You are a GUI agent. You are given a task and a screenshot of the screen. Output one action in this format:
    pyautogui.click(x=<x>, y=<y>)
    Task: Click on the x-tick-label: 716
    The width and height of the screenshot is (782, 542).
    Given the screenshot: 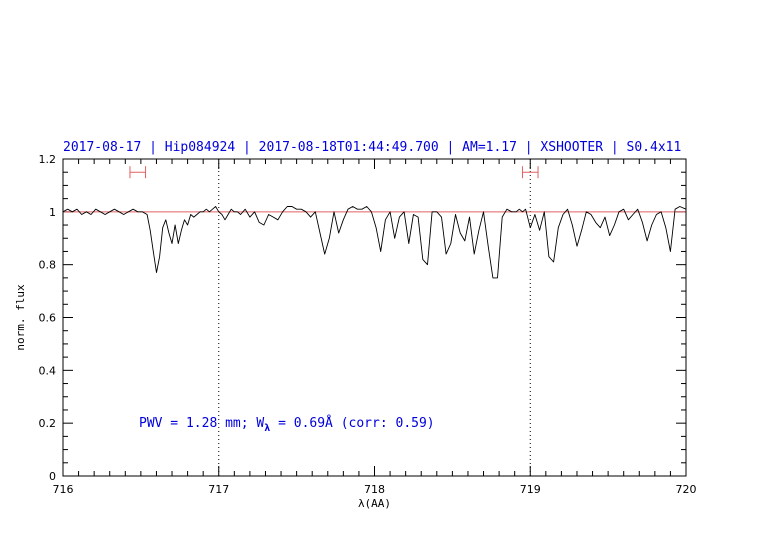 What is the action you would take?
    pyautogui.click(x=63, y=489)
    